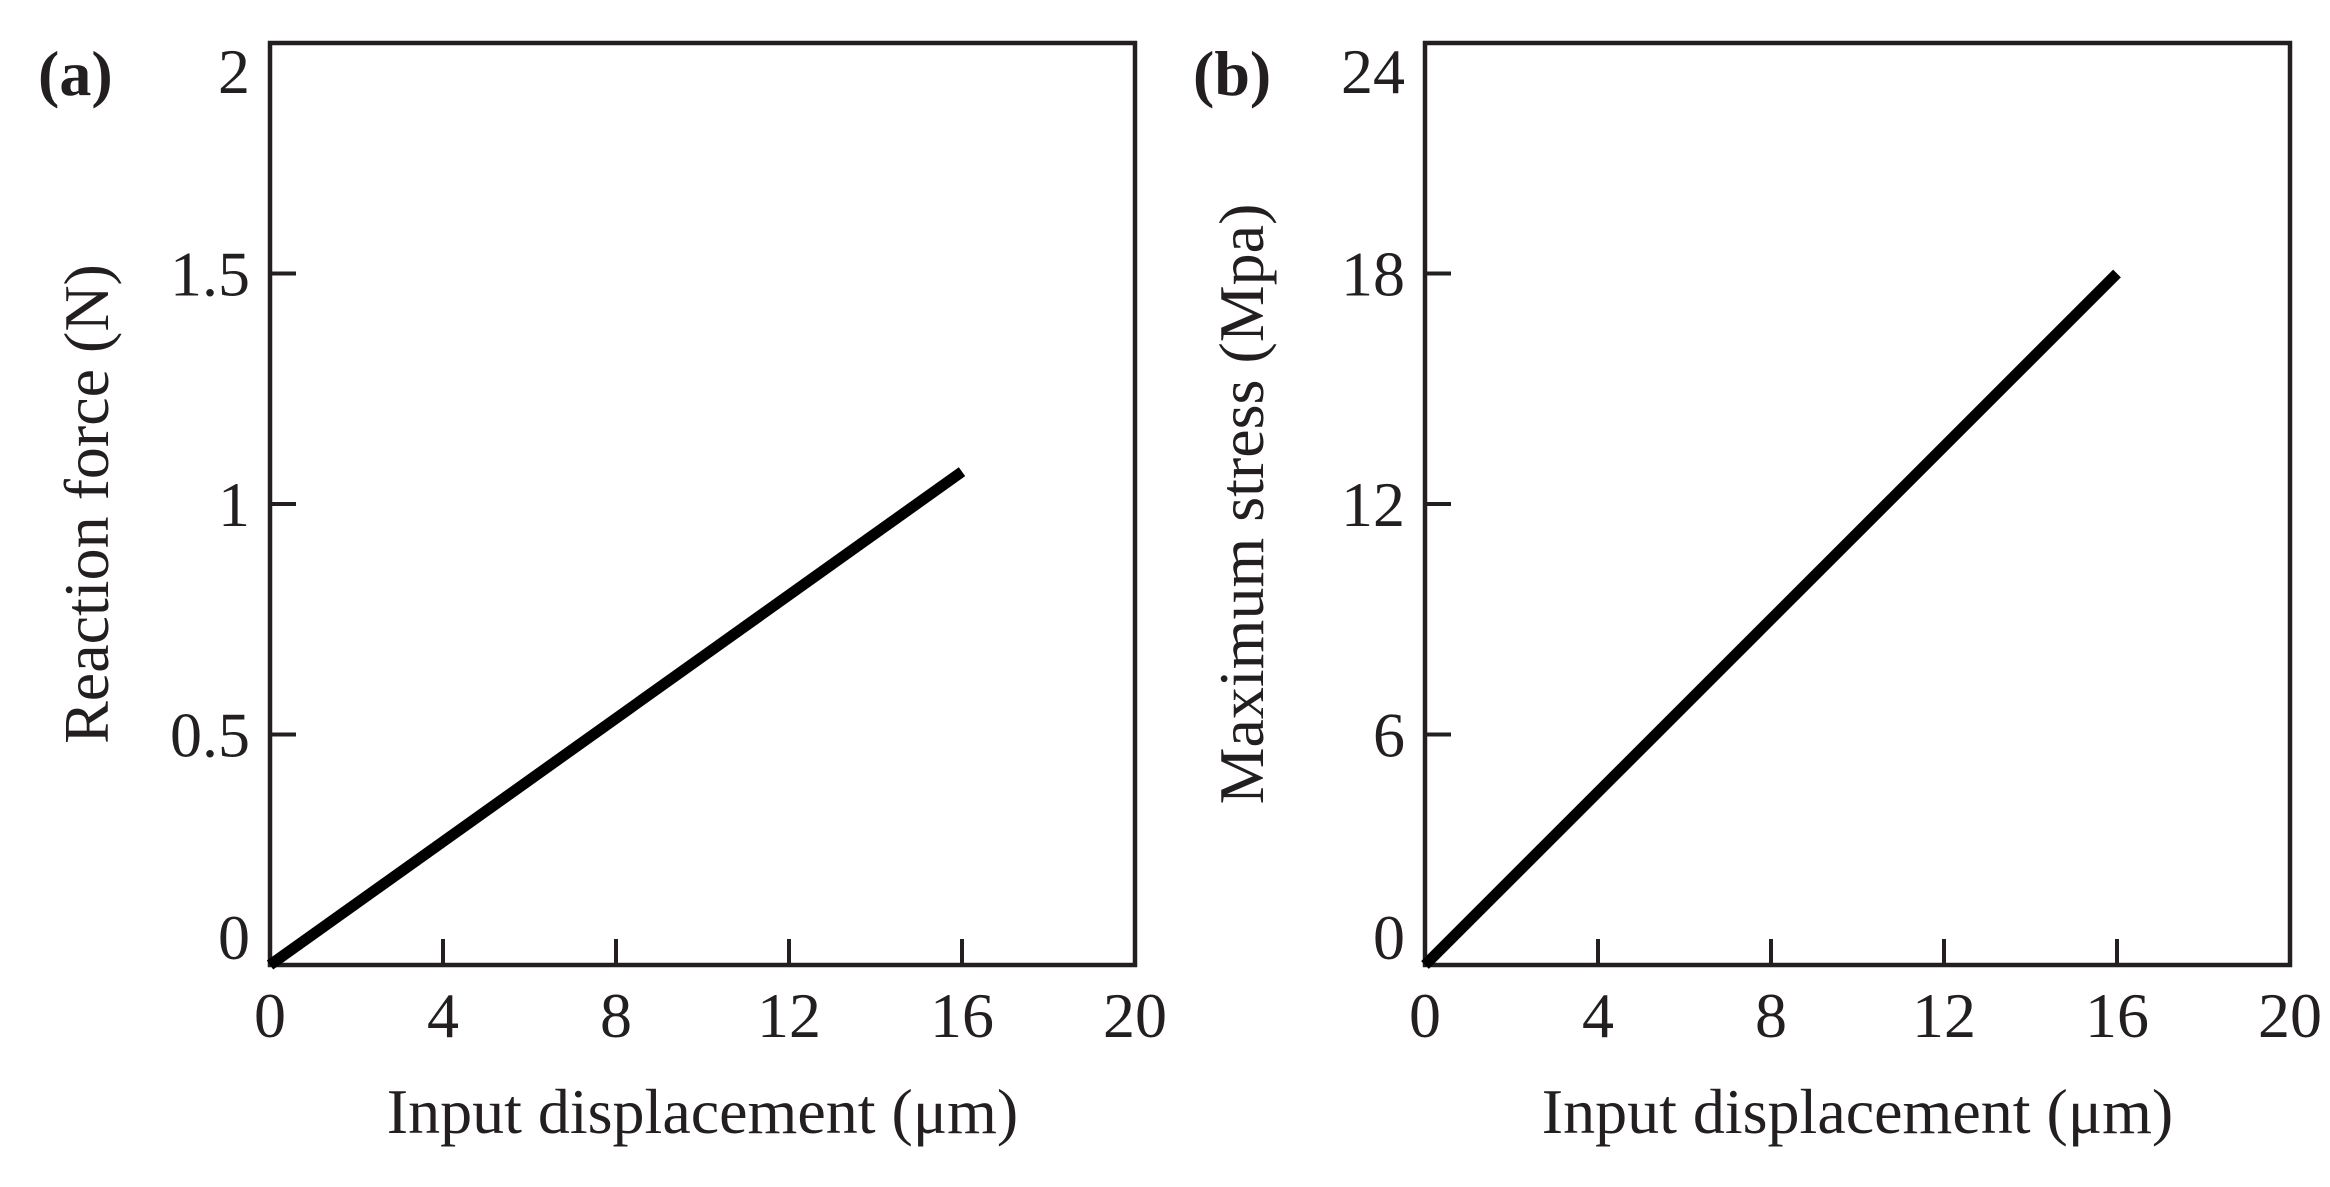 The height and width of the screenshot is (1187, 2330). Describe the element at coordinates (1373, 504) in the screenshot. I see `y-tick-label: 12` at that location.